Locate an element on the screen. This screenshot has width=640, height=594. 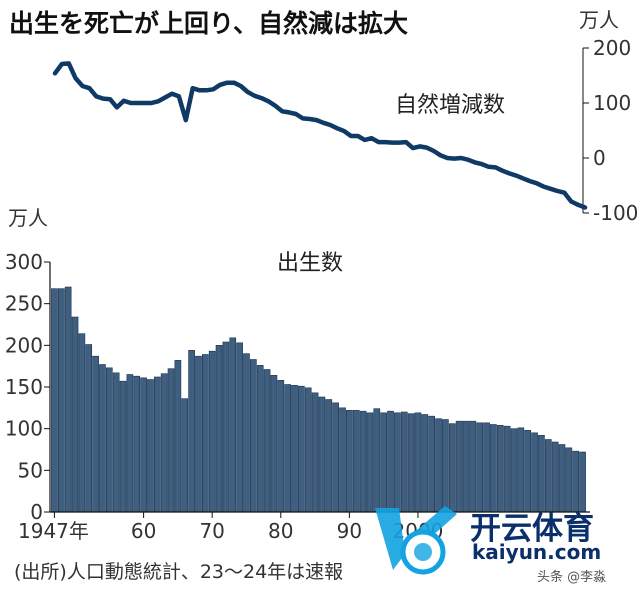
bar-1992 is located at coordinates (363, 461).